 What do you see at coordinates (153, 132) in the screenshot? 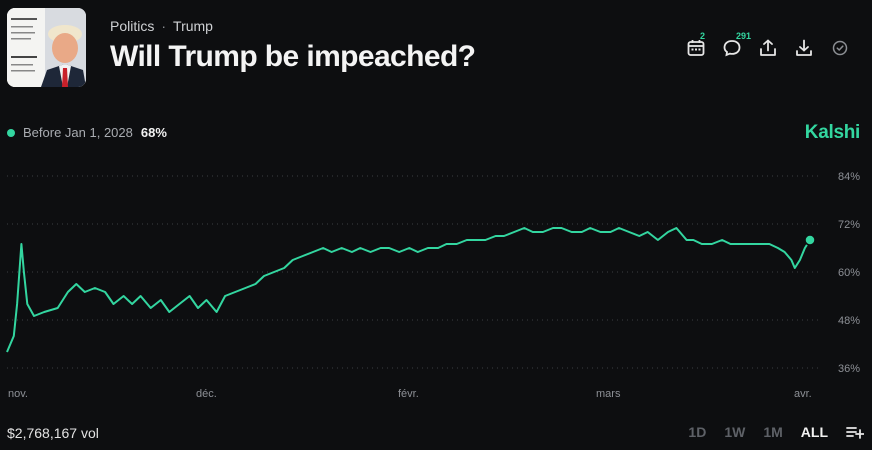
I see `legend-value: 68%` at bounding box center [153, 132].